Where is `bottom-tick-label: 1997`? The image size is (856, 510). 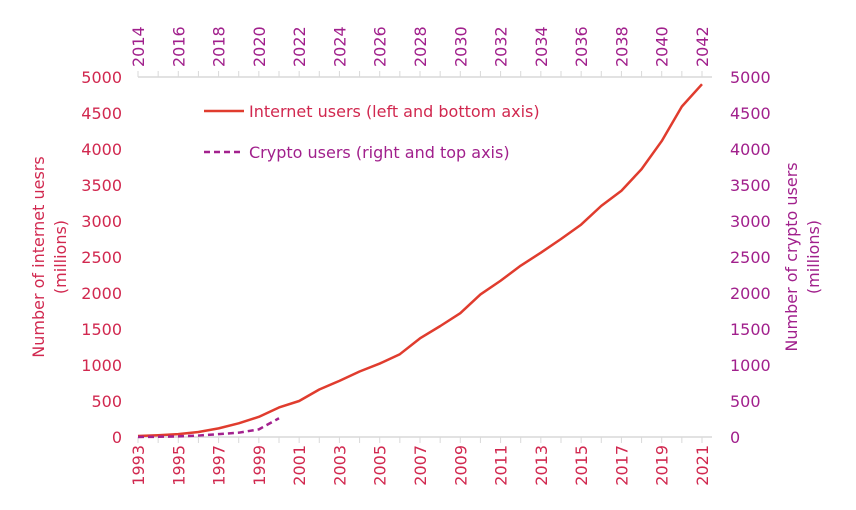 bottom-tick-label: 1997 is located at coordinates (219, 465).